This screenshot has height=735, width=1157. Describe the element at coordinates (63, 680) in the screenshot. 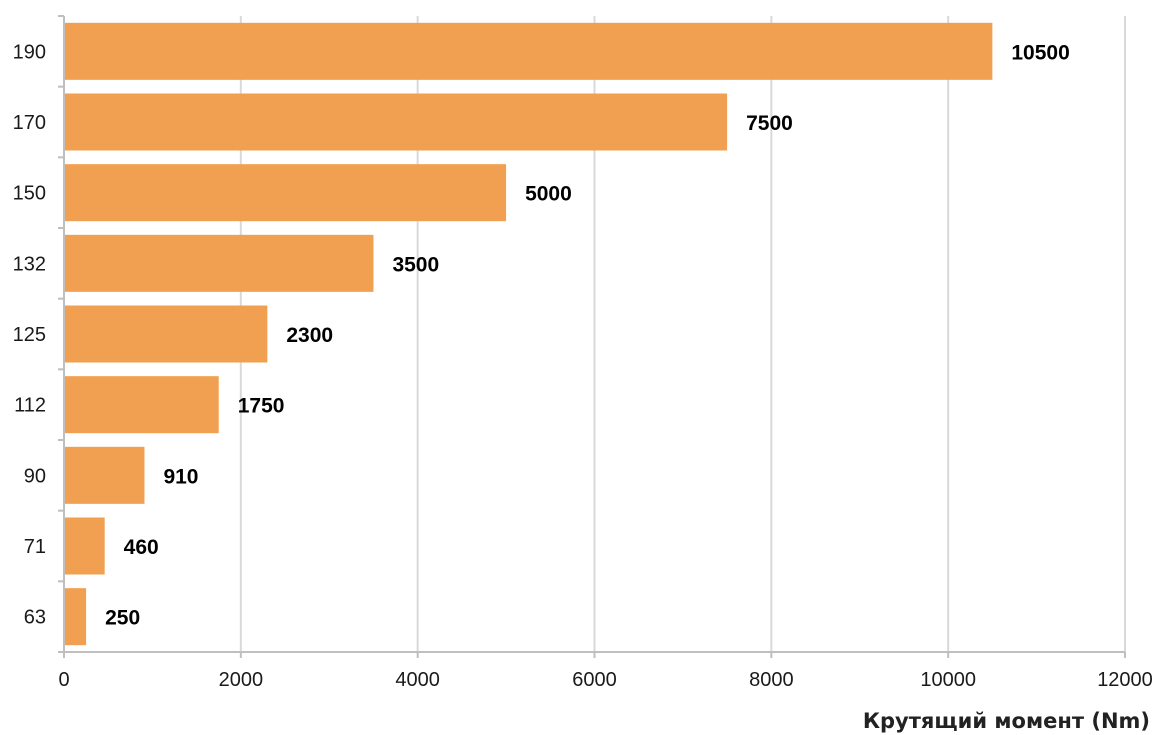

I see `x-tick-label: 0` at that location.